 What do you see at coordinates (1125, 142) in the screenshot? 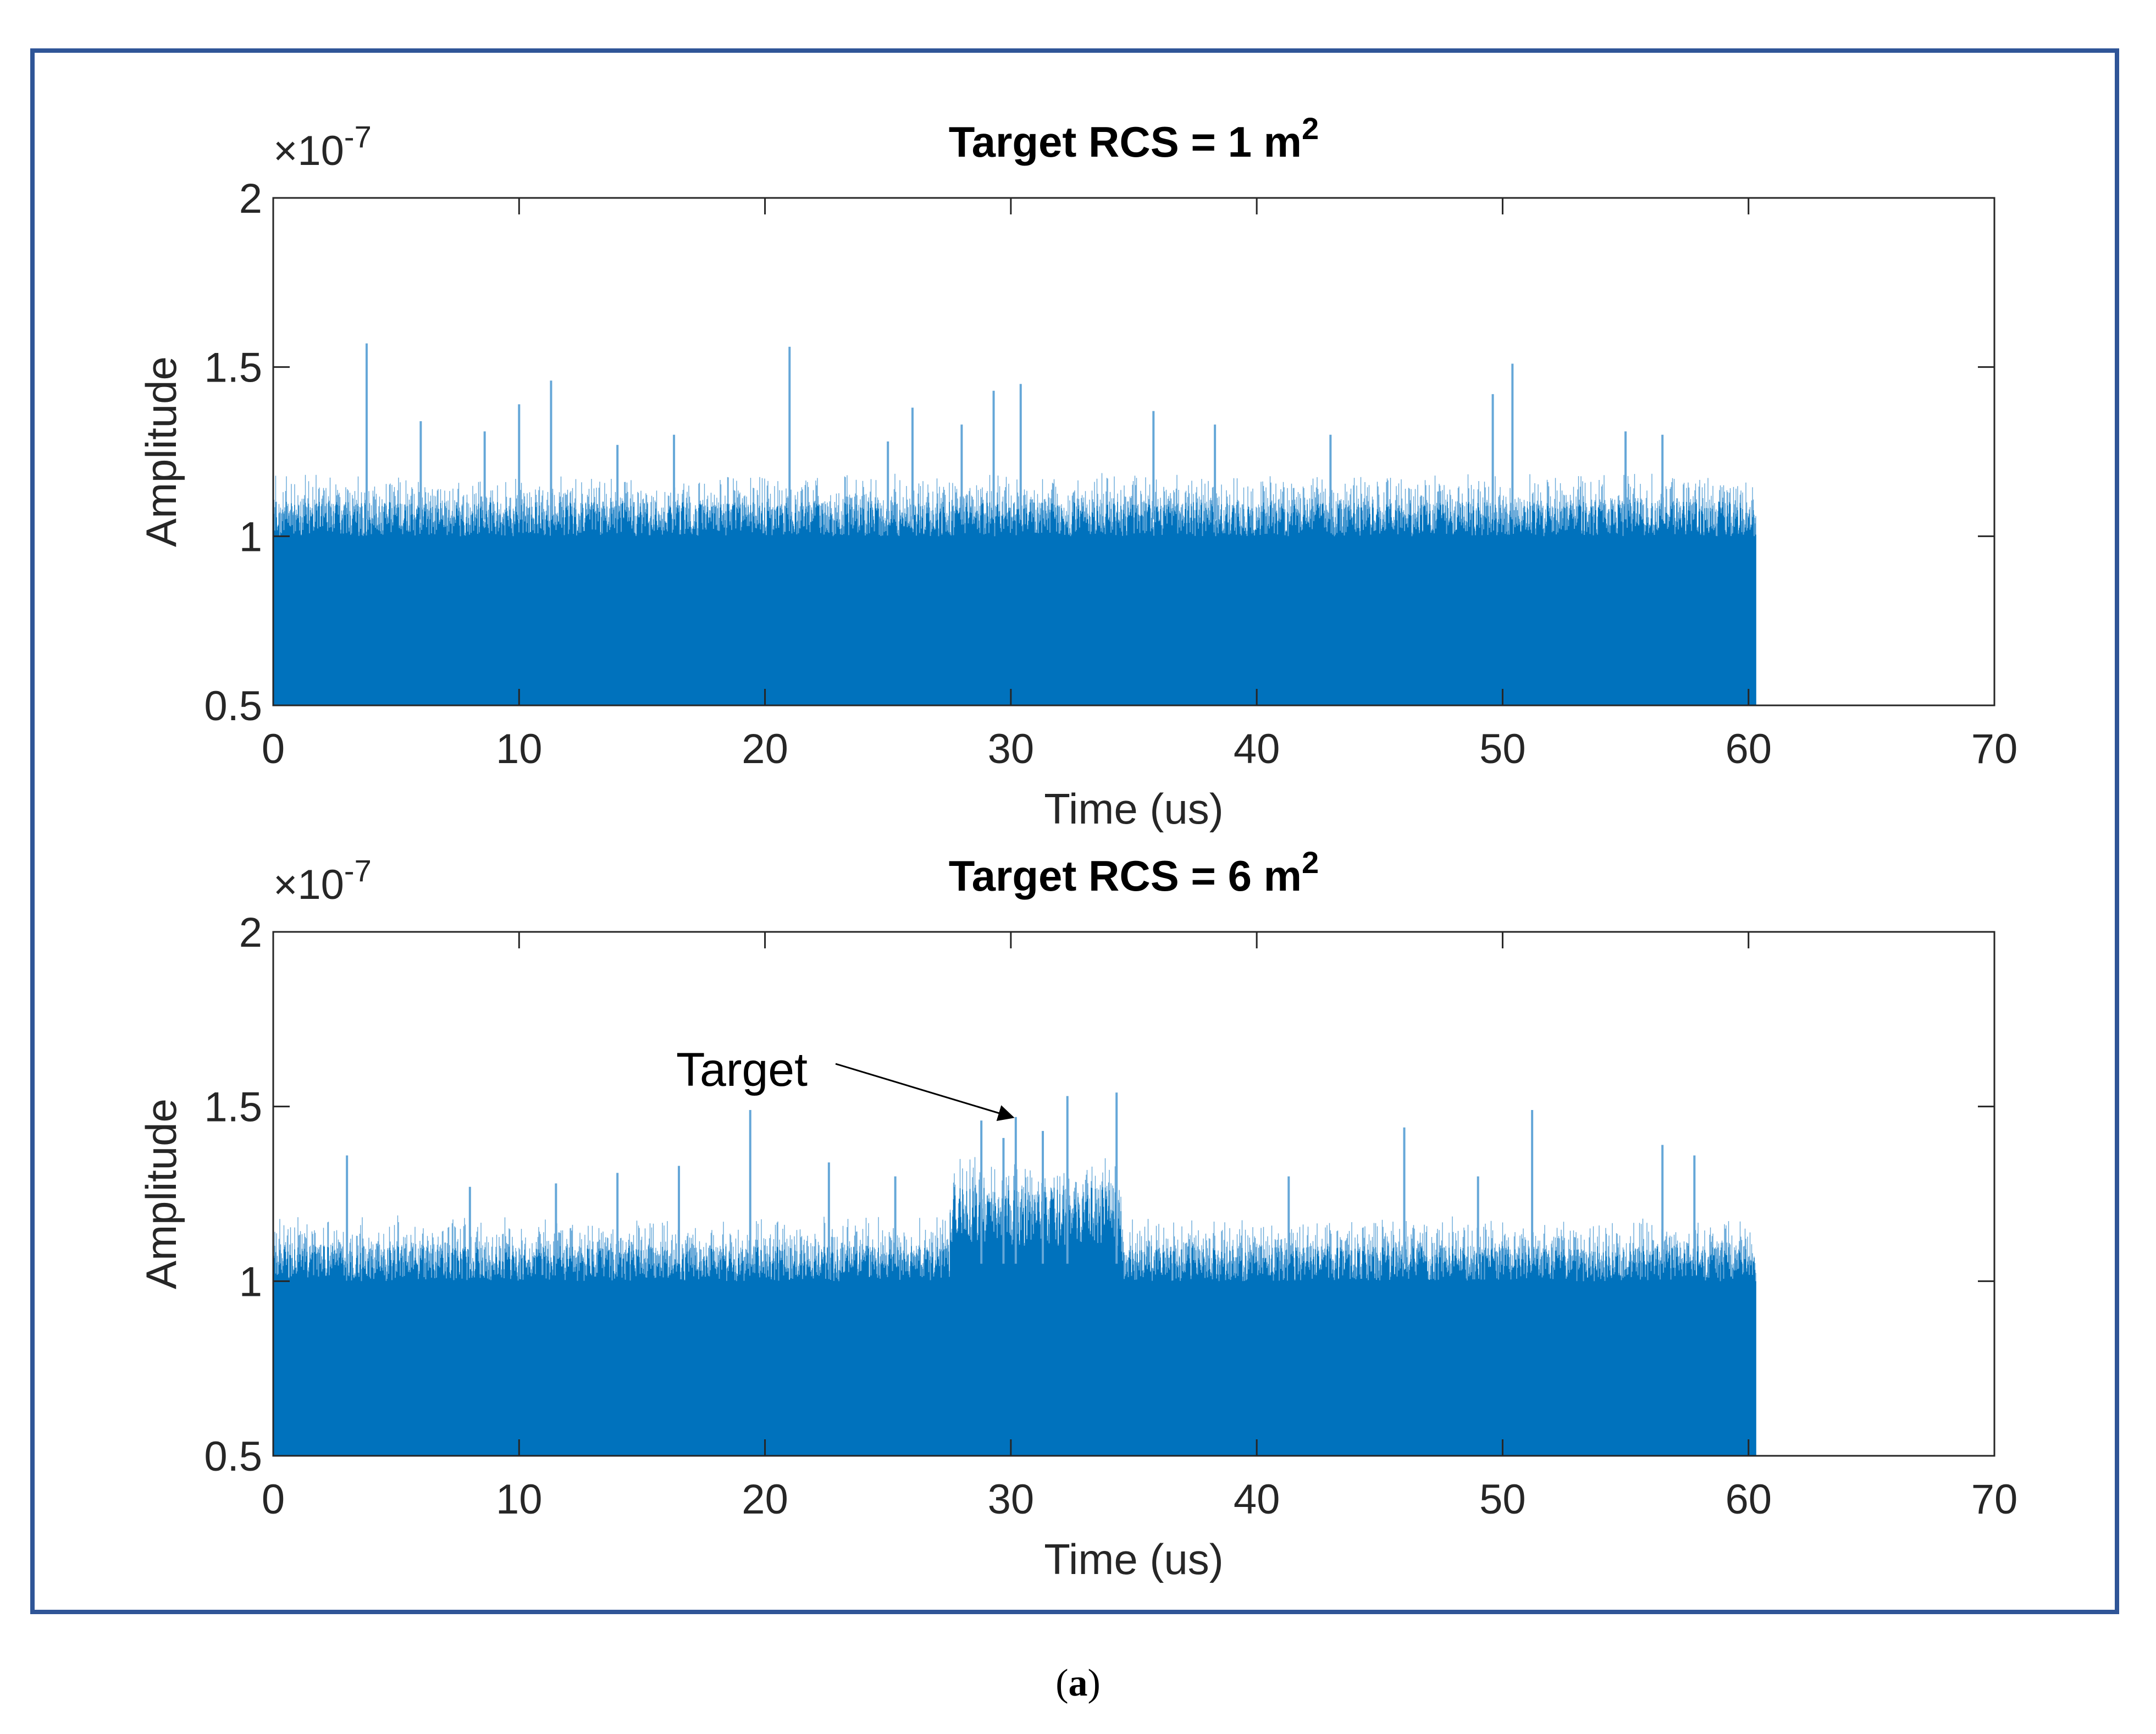
I see `chart-title-text: Target RCS = 1 m` at bounding box center [1125, 142].